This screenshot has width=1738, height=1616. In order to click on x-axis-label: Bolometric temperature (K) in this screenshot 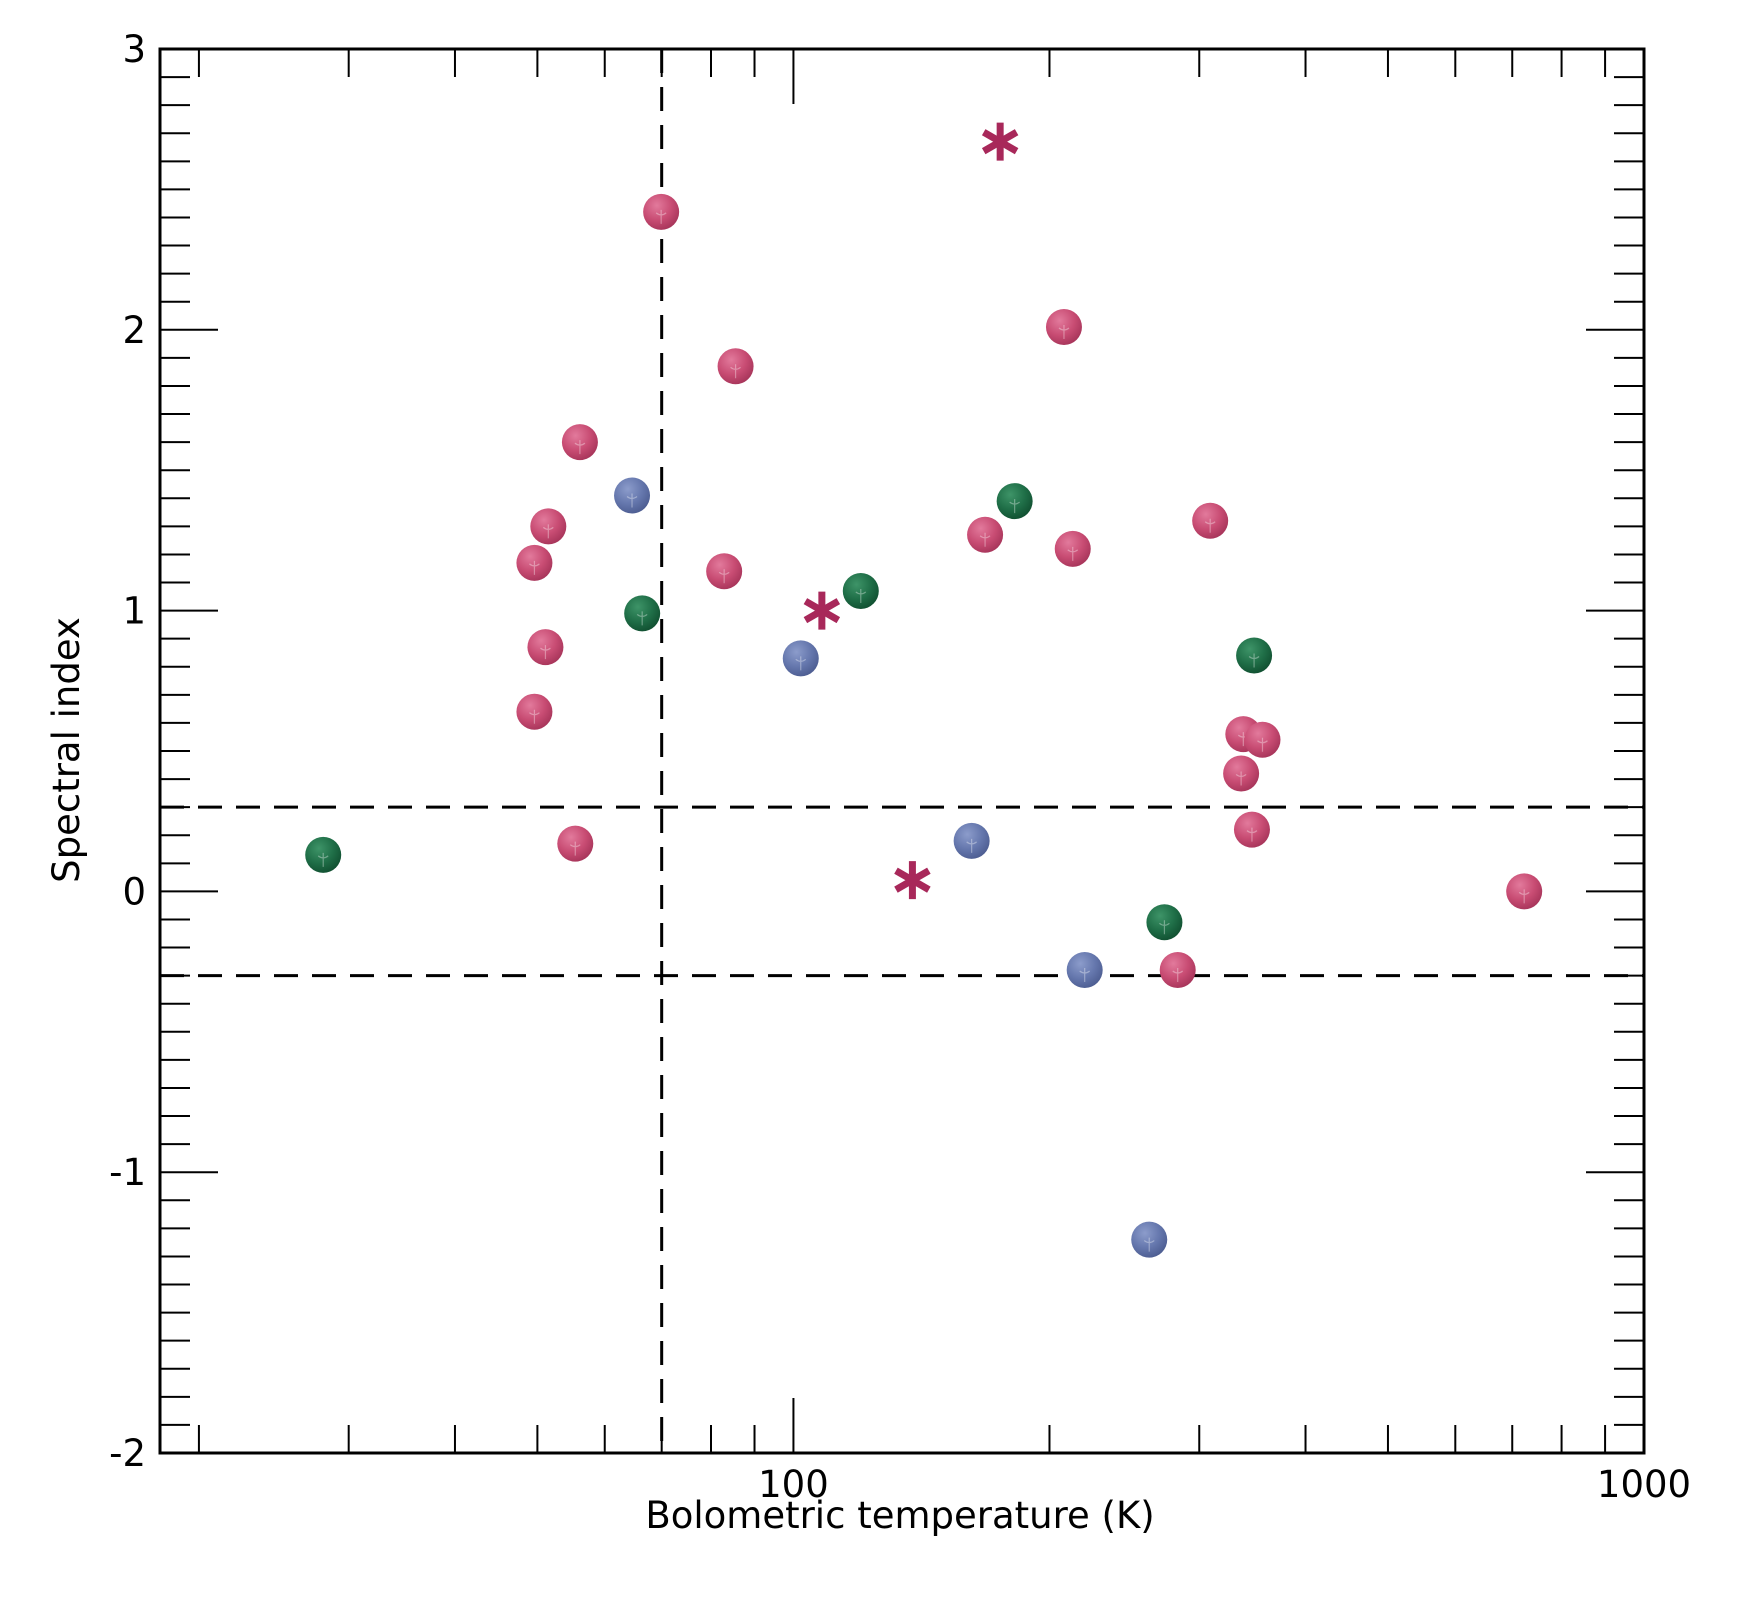, I will do `click(899, 1515)`.